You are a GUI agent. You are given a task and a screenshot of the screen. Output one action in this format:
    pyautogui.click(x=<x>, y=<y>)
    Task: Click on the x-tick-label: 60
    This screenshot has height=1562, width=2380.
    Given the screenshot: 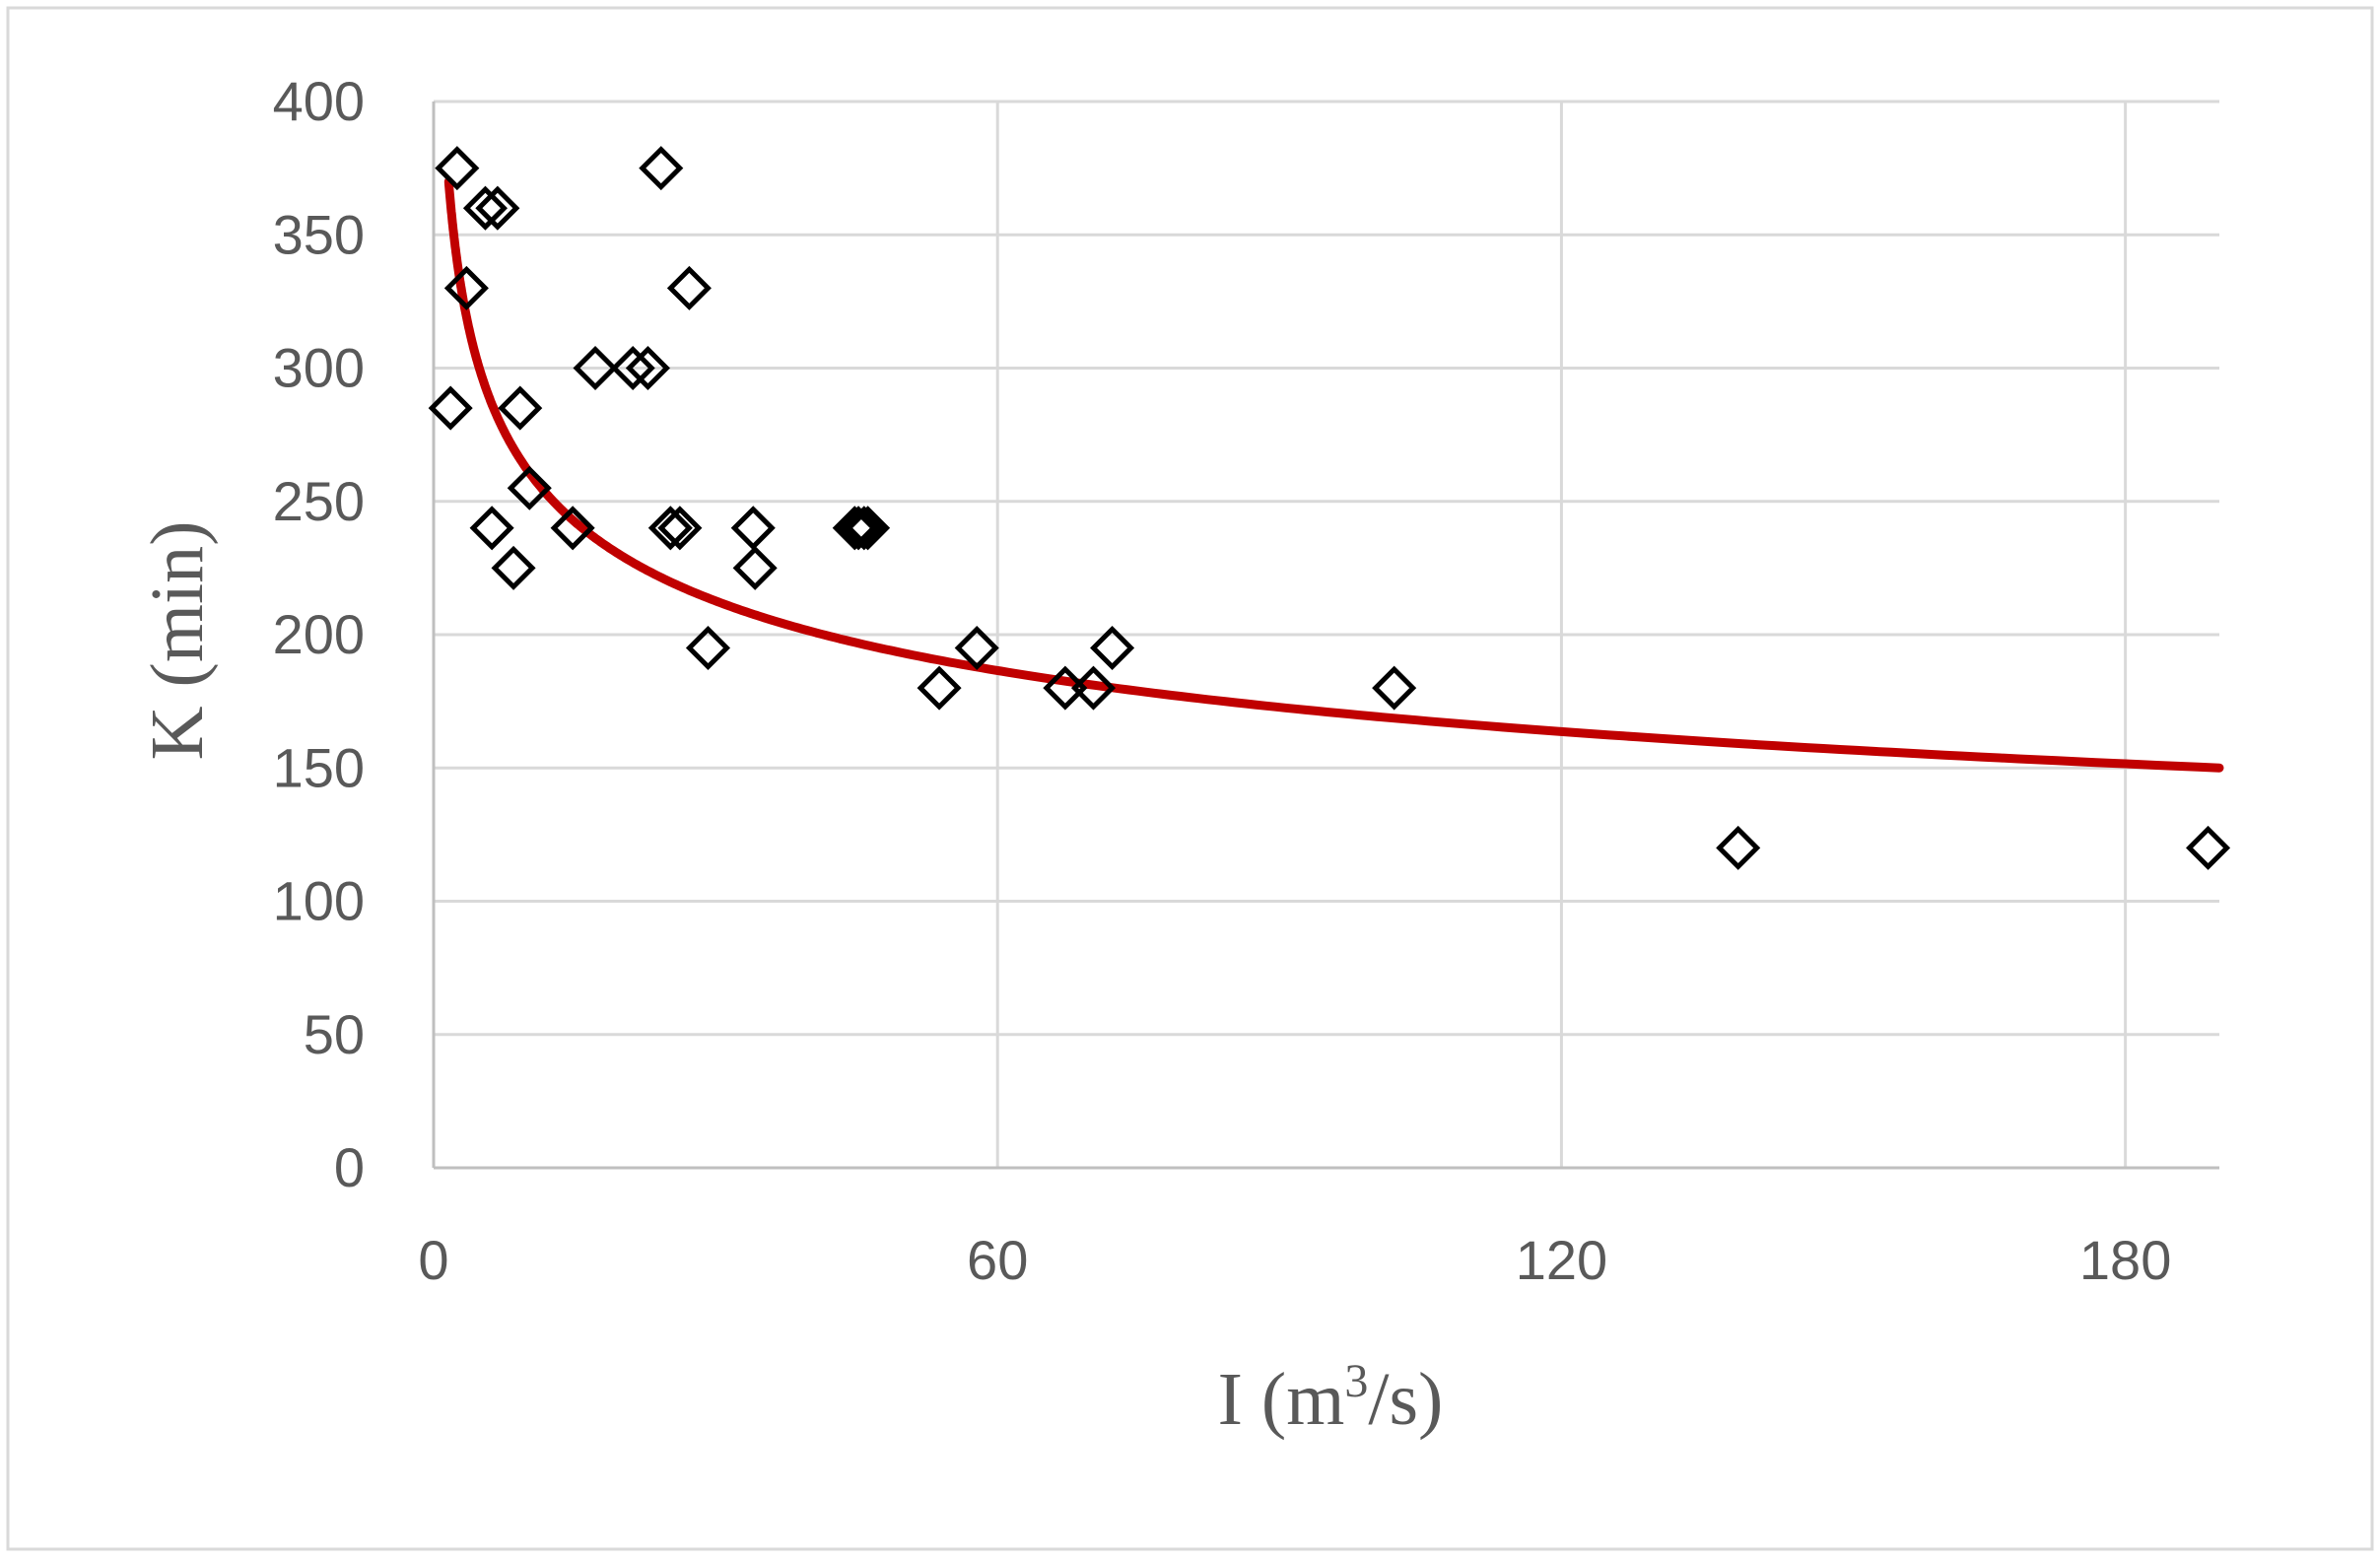 What is the action you would take?
    pyautogui.click(x=997, y=1260)
    